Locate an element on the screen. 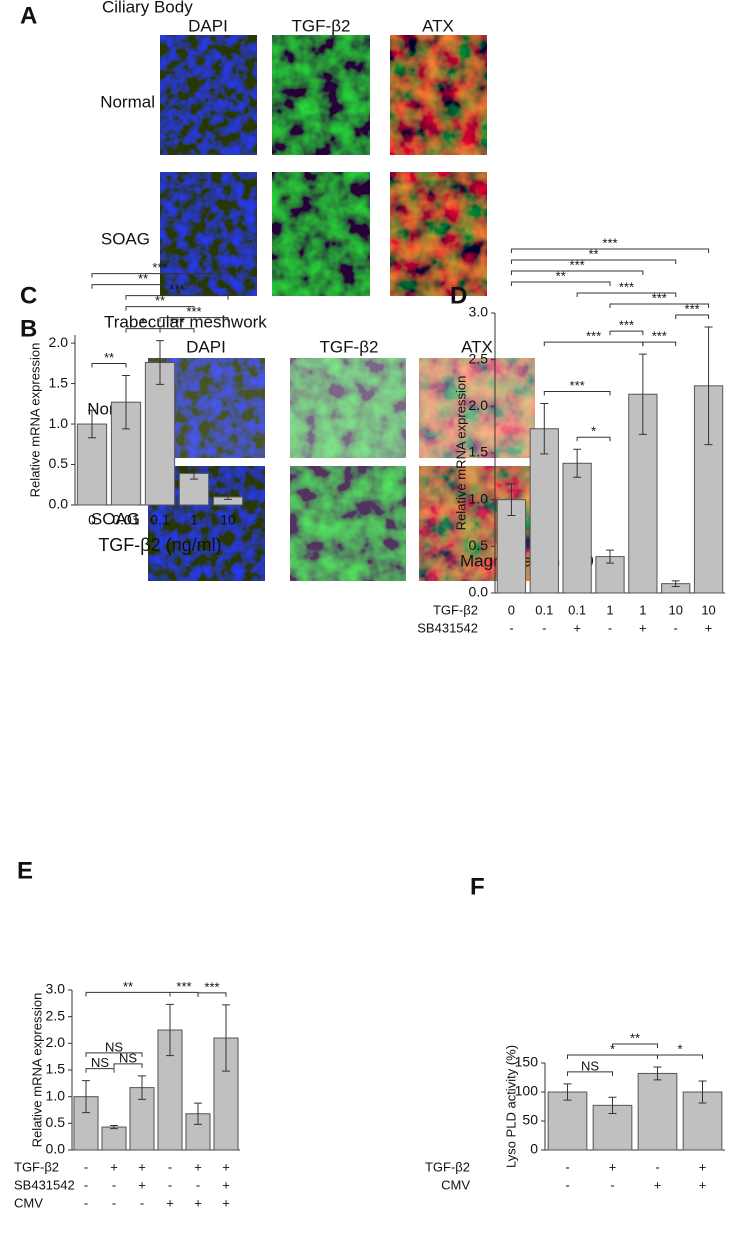 The width and height of the screenshot is (729, 1239). condition-value: 1 is located at coordinates (609, 609).